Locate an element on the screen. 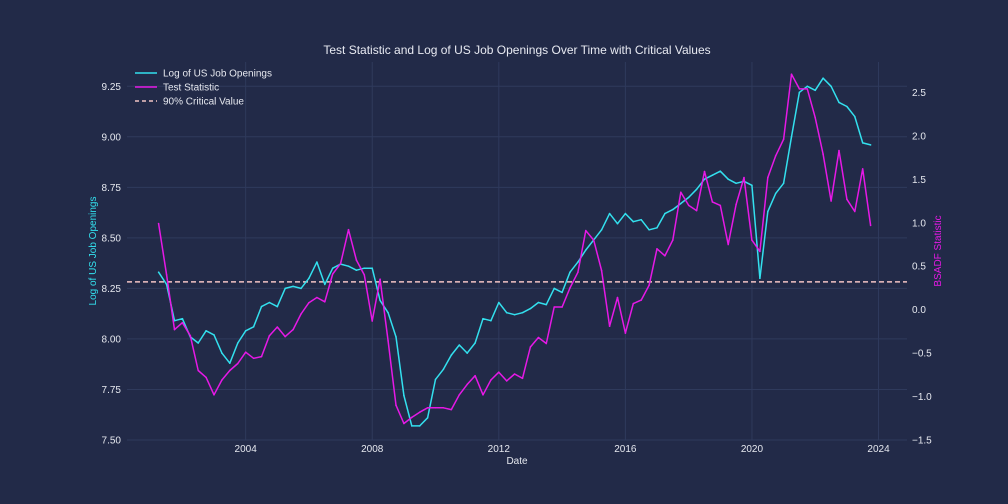  y-left-axis-title: Log of US Job Openings is located at coordinates (93, 251).